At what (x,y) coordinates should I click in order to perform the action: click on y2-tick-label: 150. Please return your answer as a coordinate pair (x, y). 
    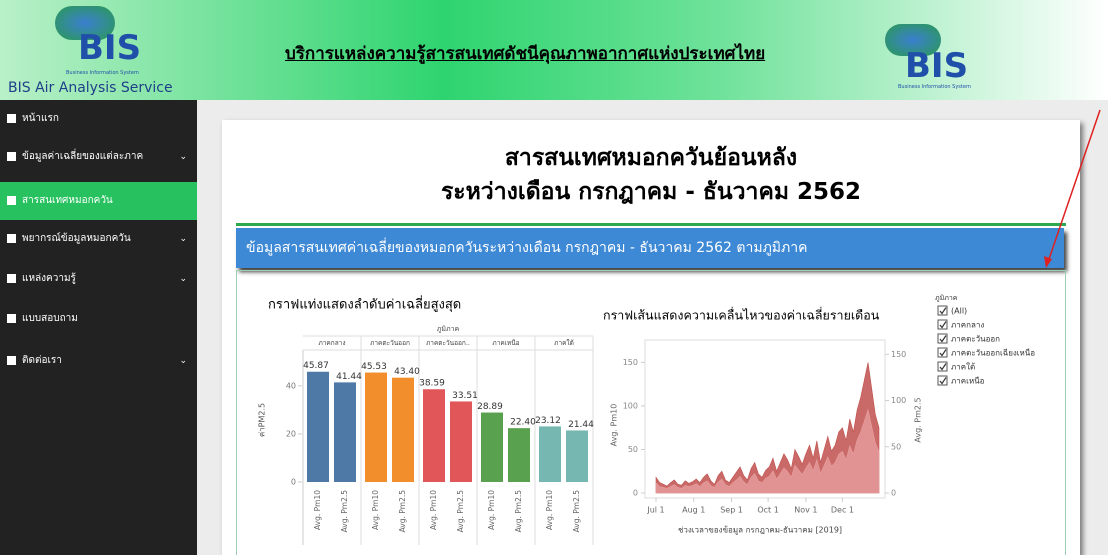
    Looking at the image, I should click on (898, 354).